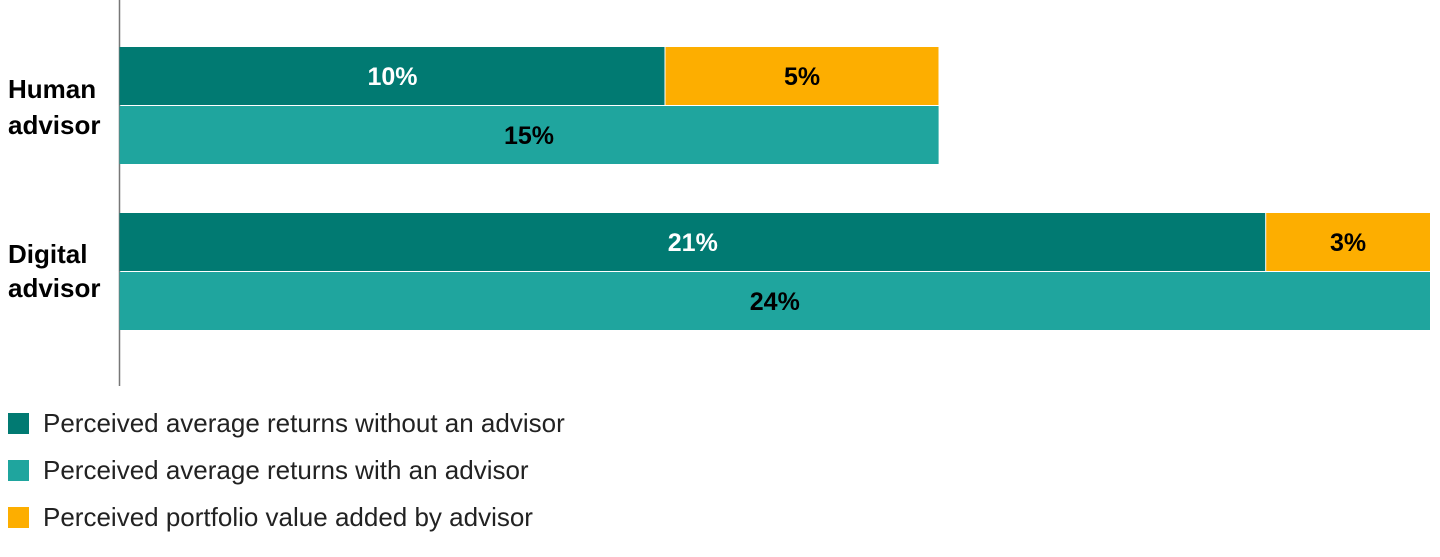  I want to click on bar-label-digital-advisor-without: 21%, so click(693, 243).